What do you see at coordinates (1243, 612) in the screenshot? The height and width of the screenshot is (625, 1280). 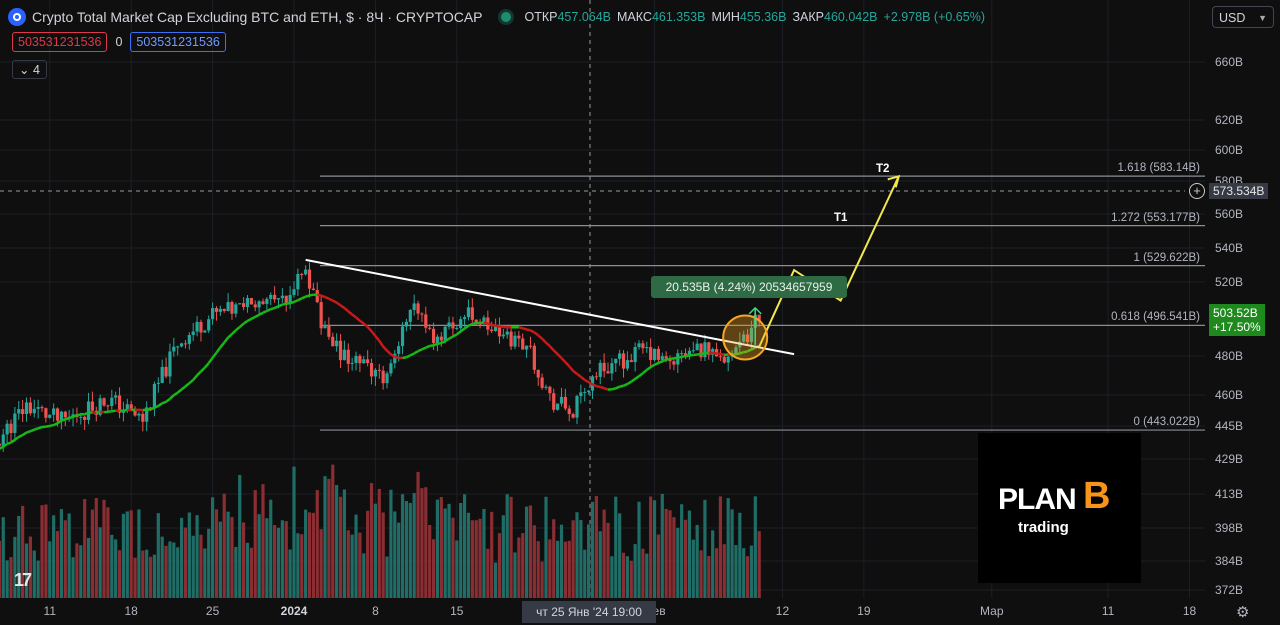 I see `settings-gear-icon: ⚙` at bounding box center [1243, 612].